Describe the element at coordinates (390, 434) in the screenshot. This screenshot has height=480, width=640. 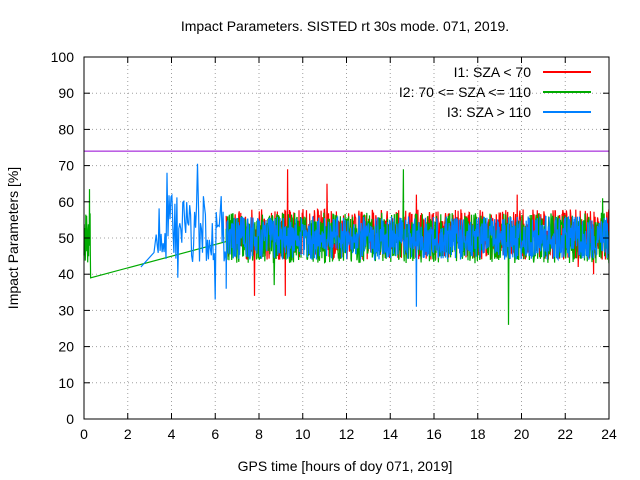
I see `x-tick-label: 14` at that location.